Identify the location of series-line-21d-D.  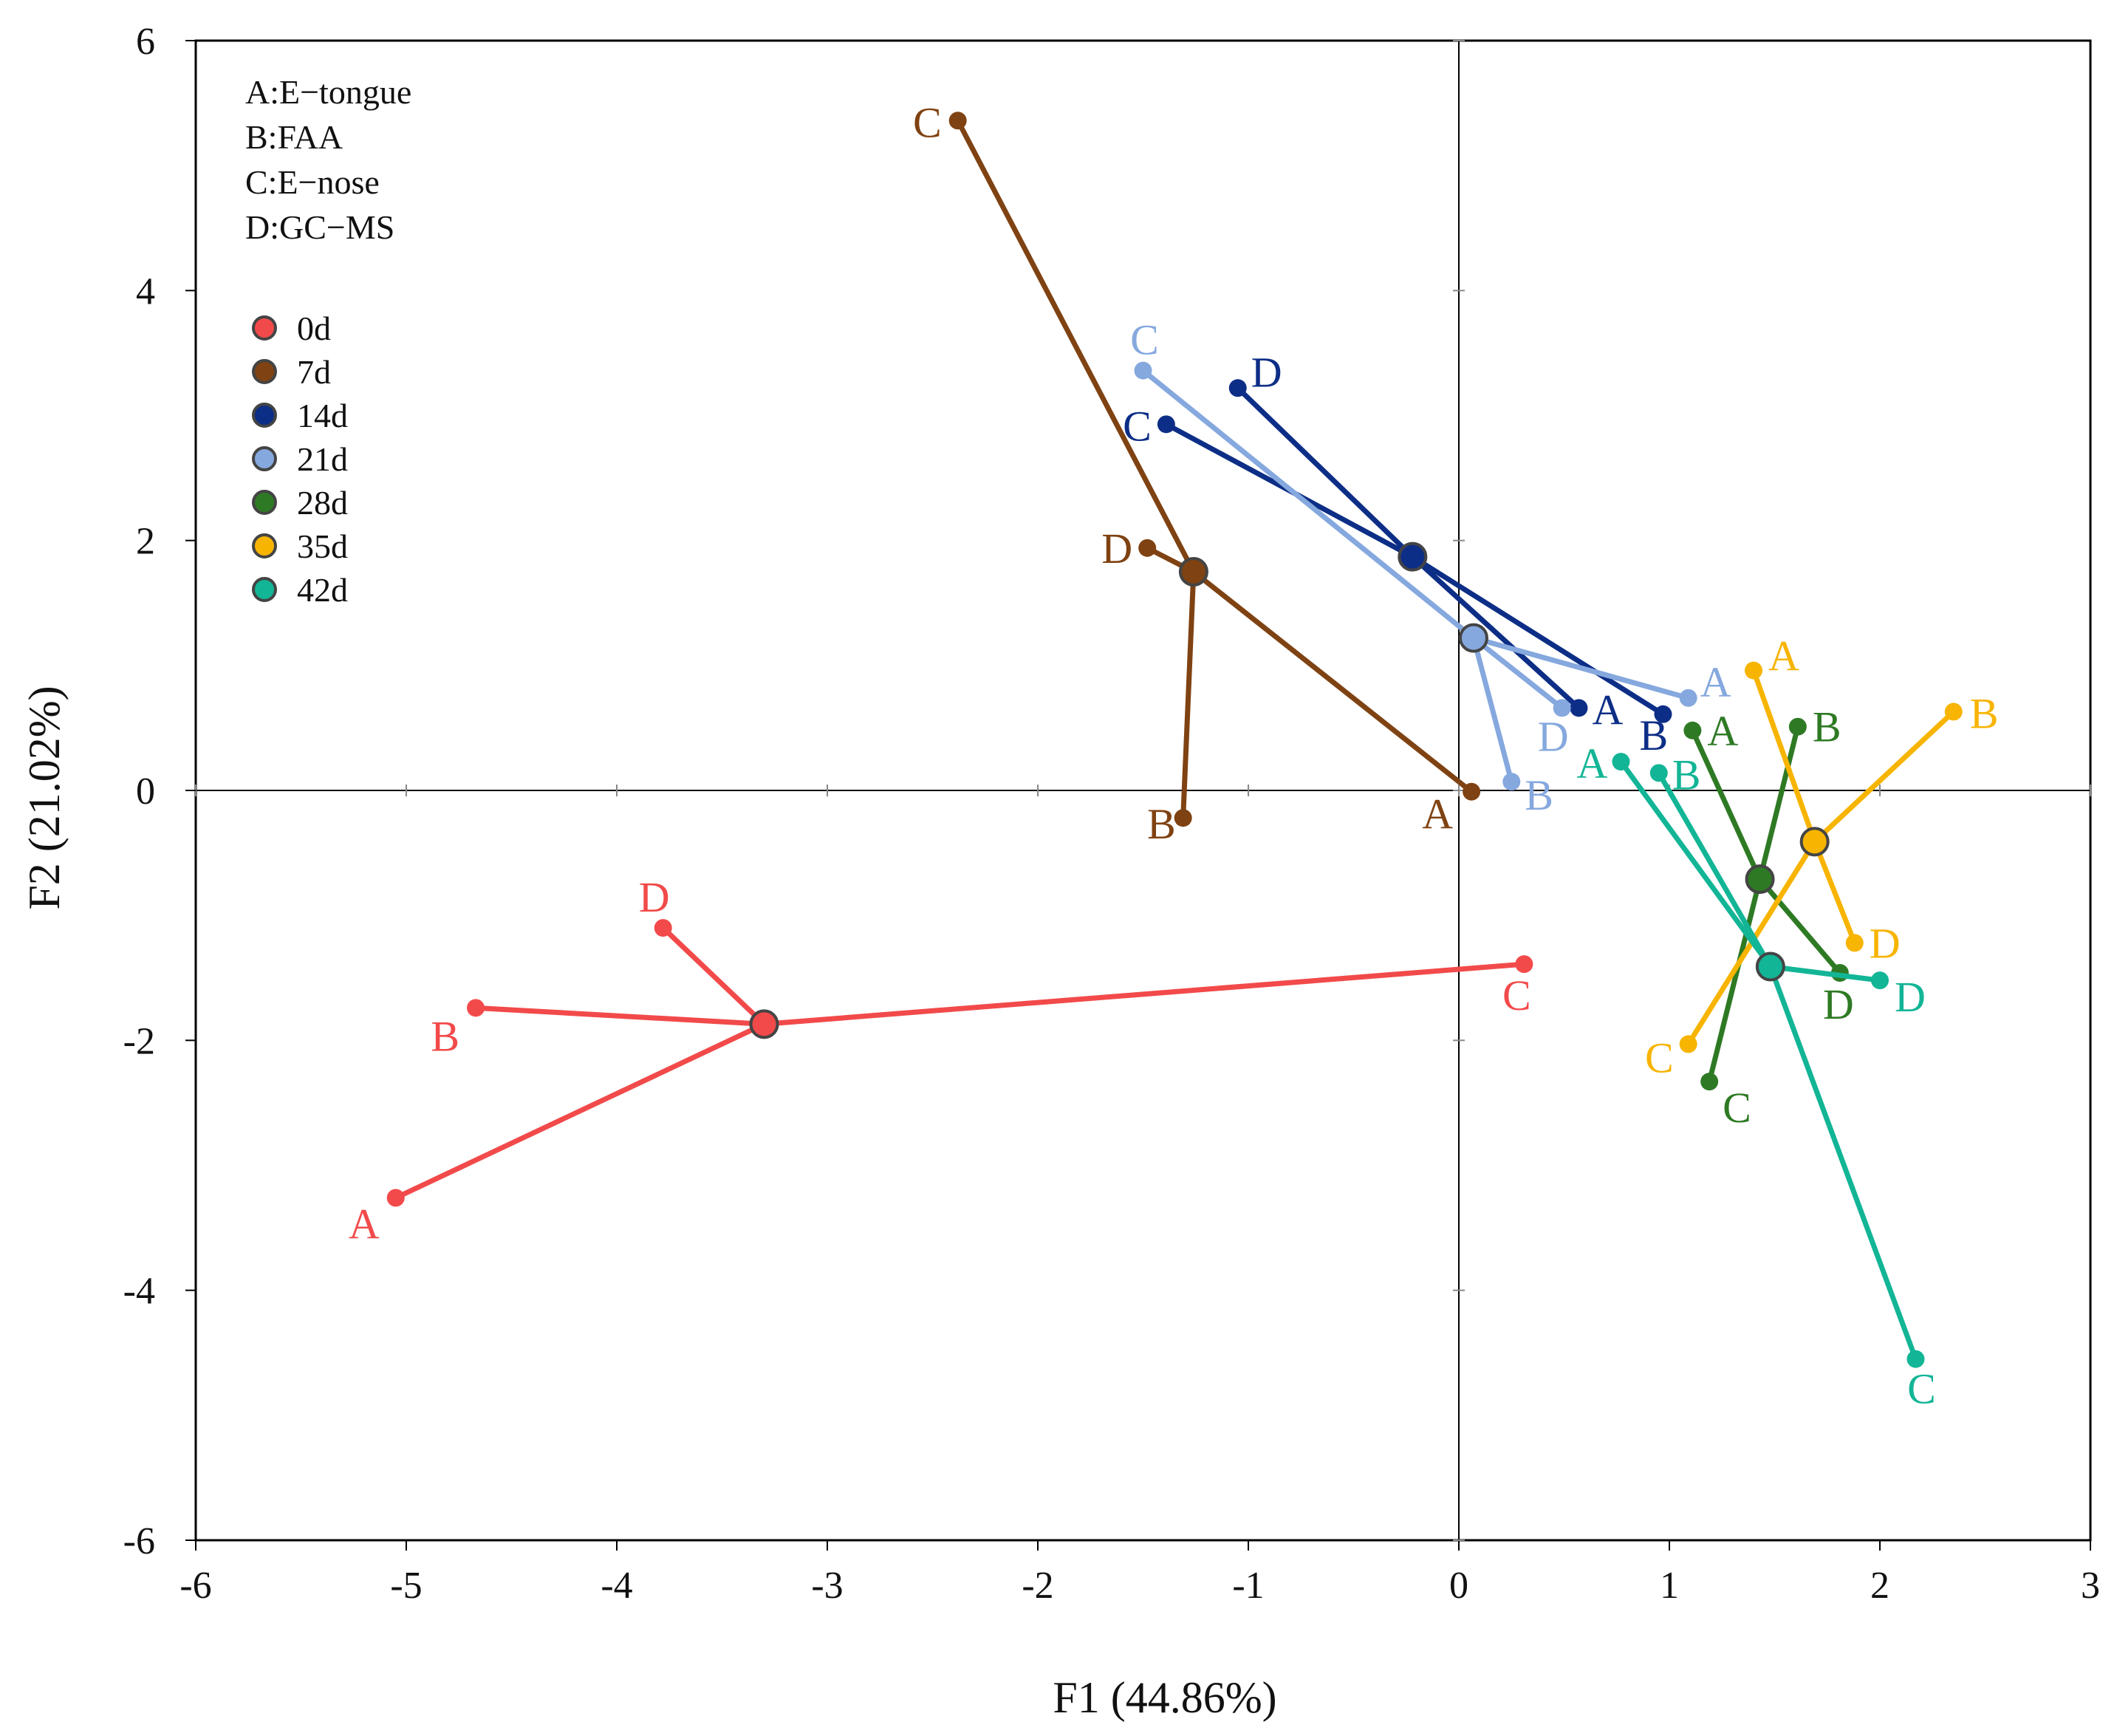
(1517, 673).